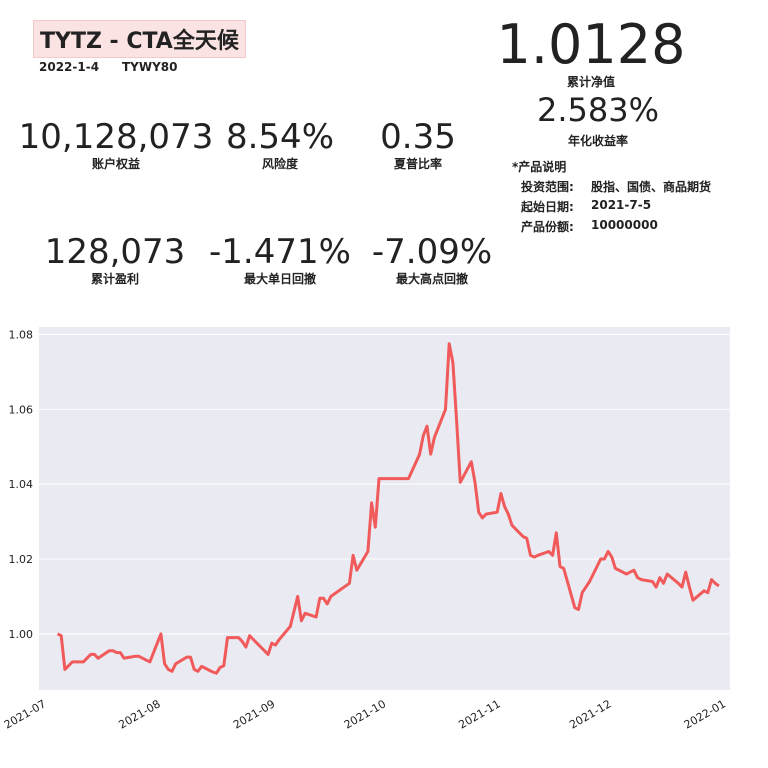  What do you see at coordinates (139, 714) in the screenshot?
I see `x-tick-label: 2021-08` at bounding box center [139, 714].